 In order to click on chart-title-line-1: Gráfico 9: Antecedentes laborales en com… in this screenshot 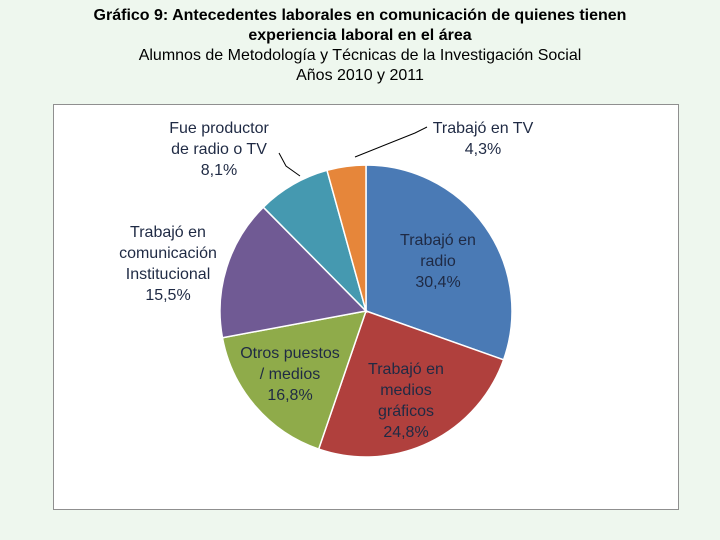, I will do `click(360, 15)`.